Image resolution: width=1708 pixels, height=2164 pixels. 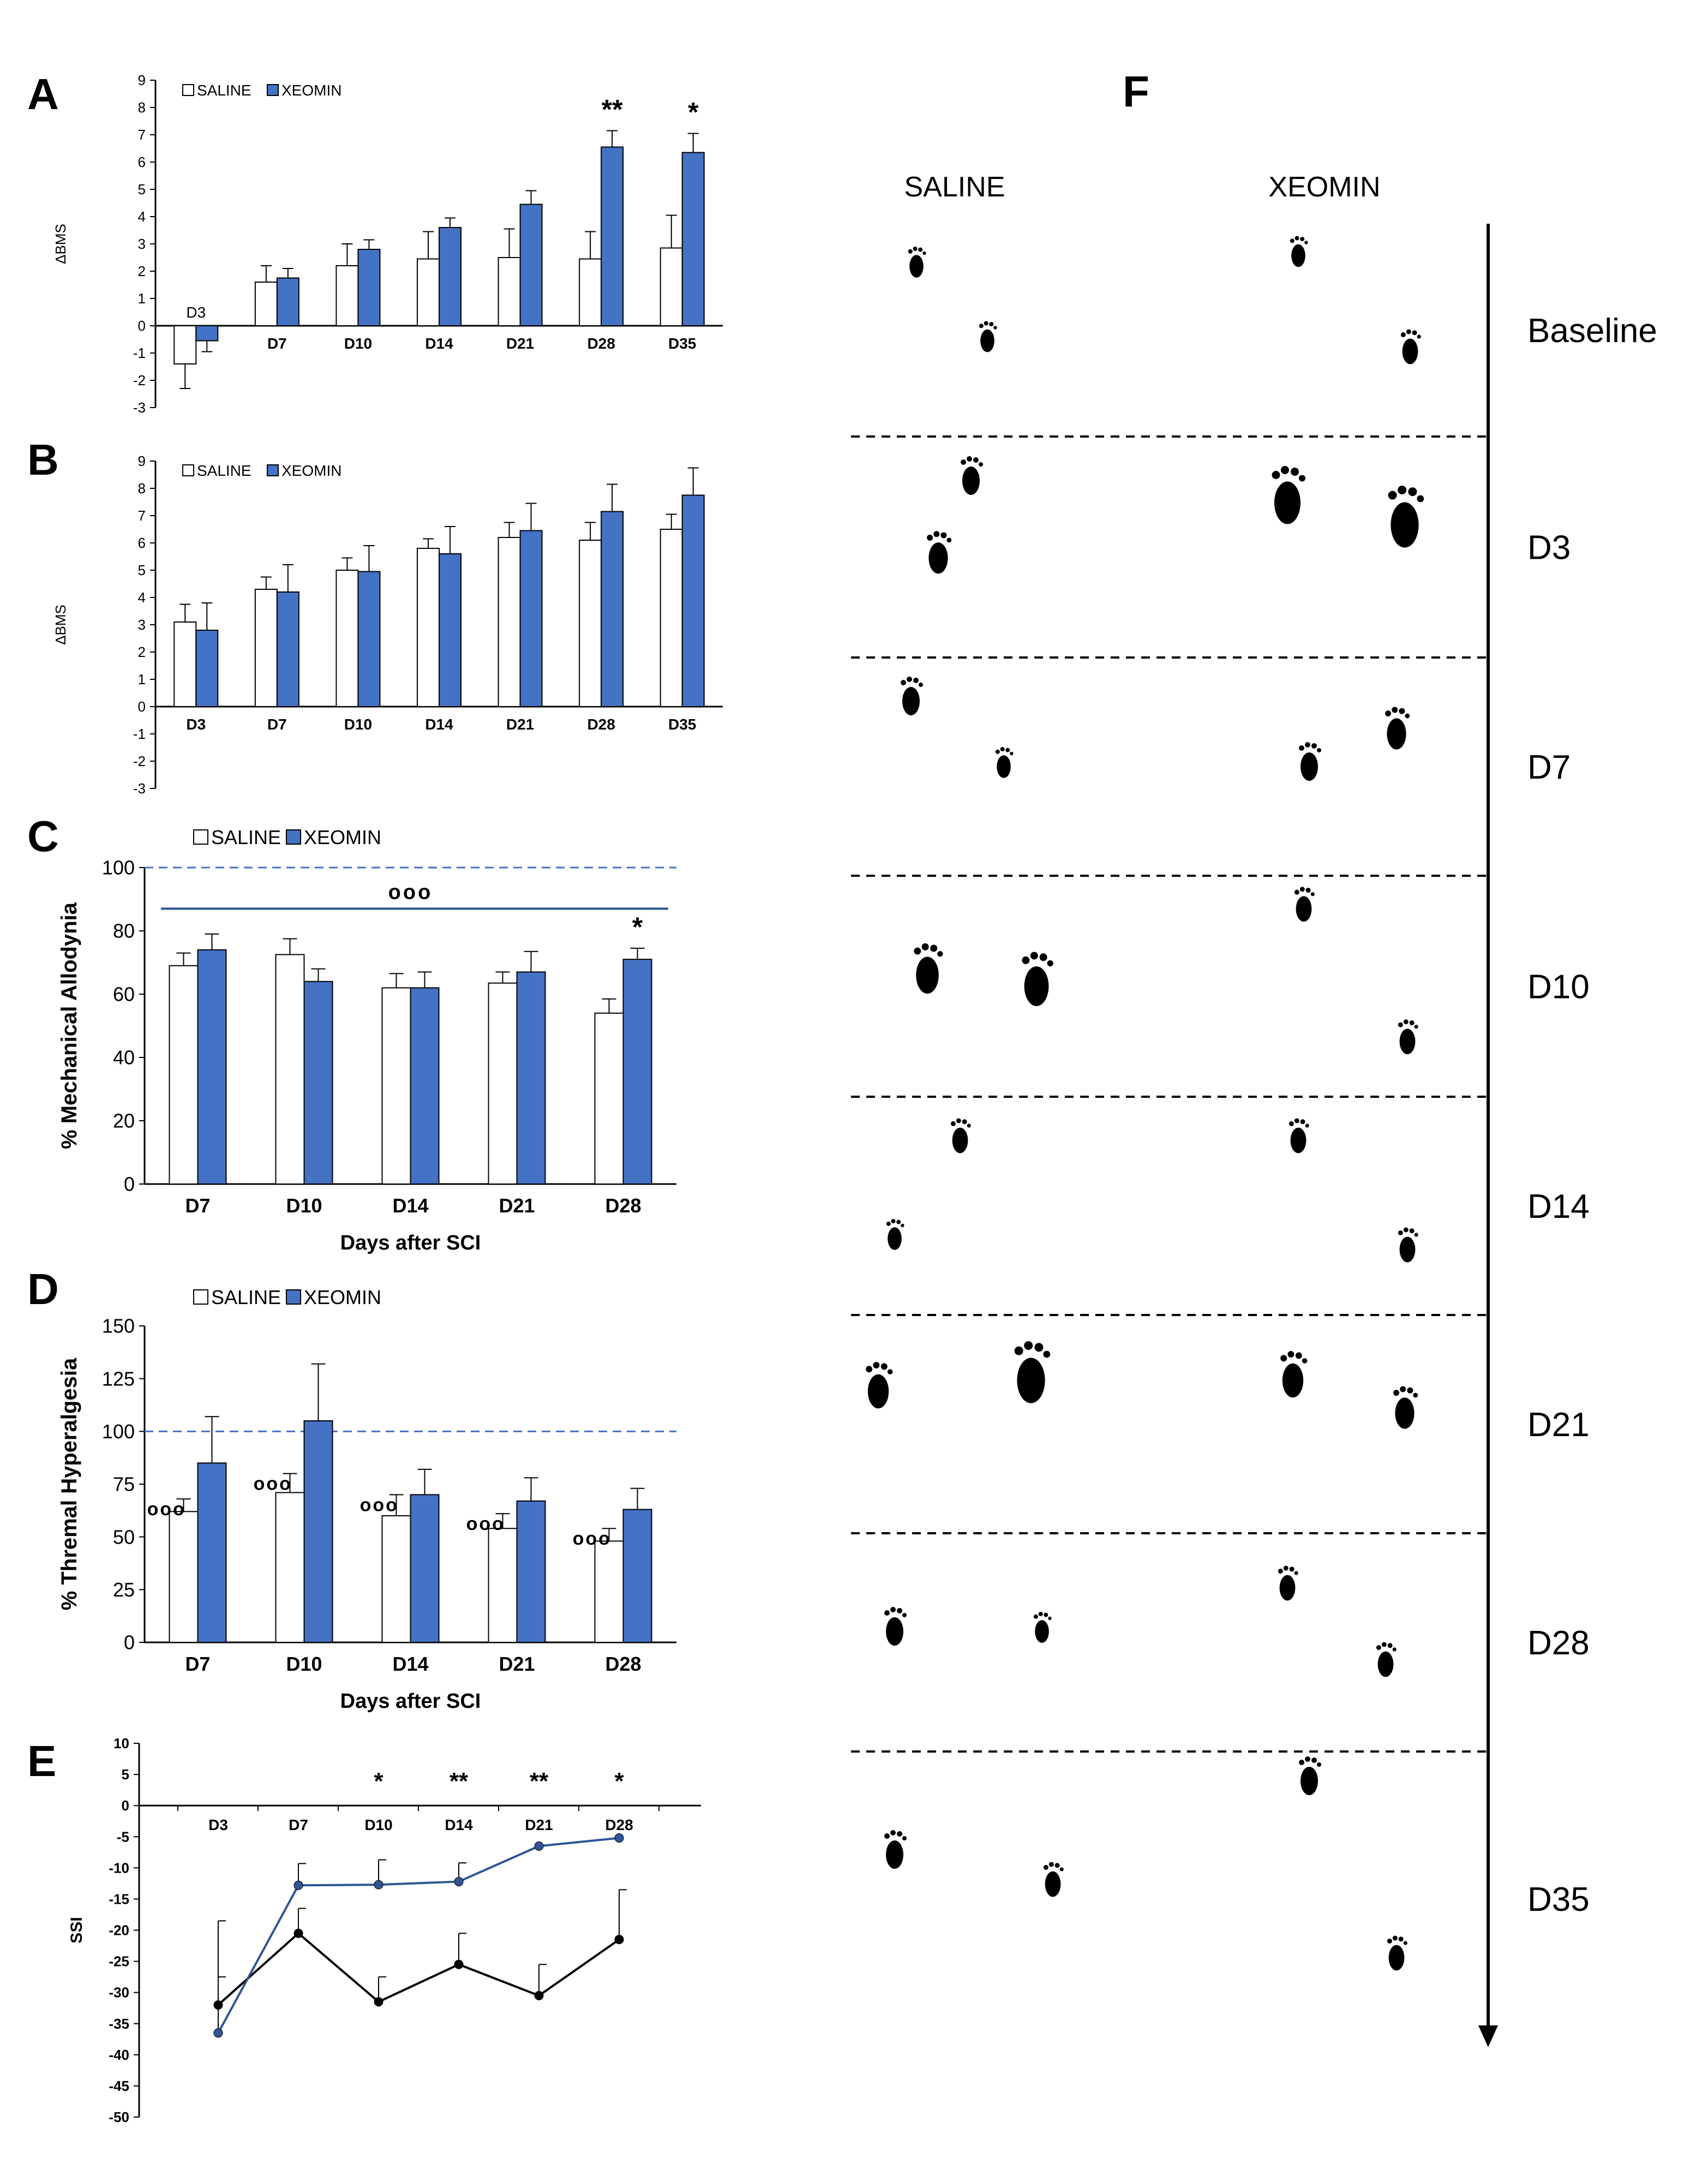 What do you see at coordinates (142, 107) in the screenshot?
I see `y-tick-label: 8` at bounding box center [142, 107].